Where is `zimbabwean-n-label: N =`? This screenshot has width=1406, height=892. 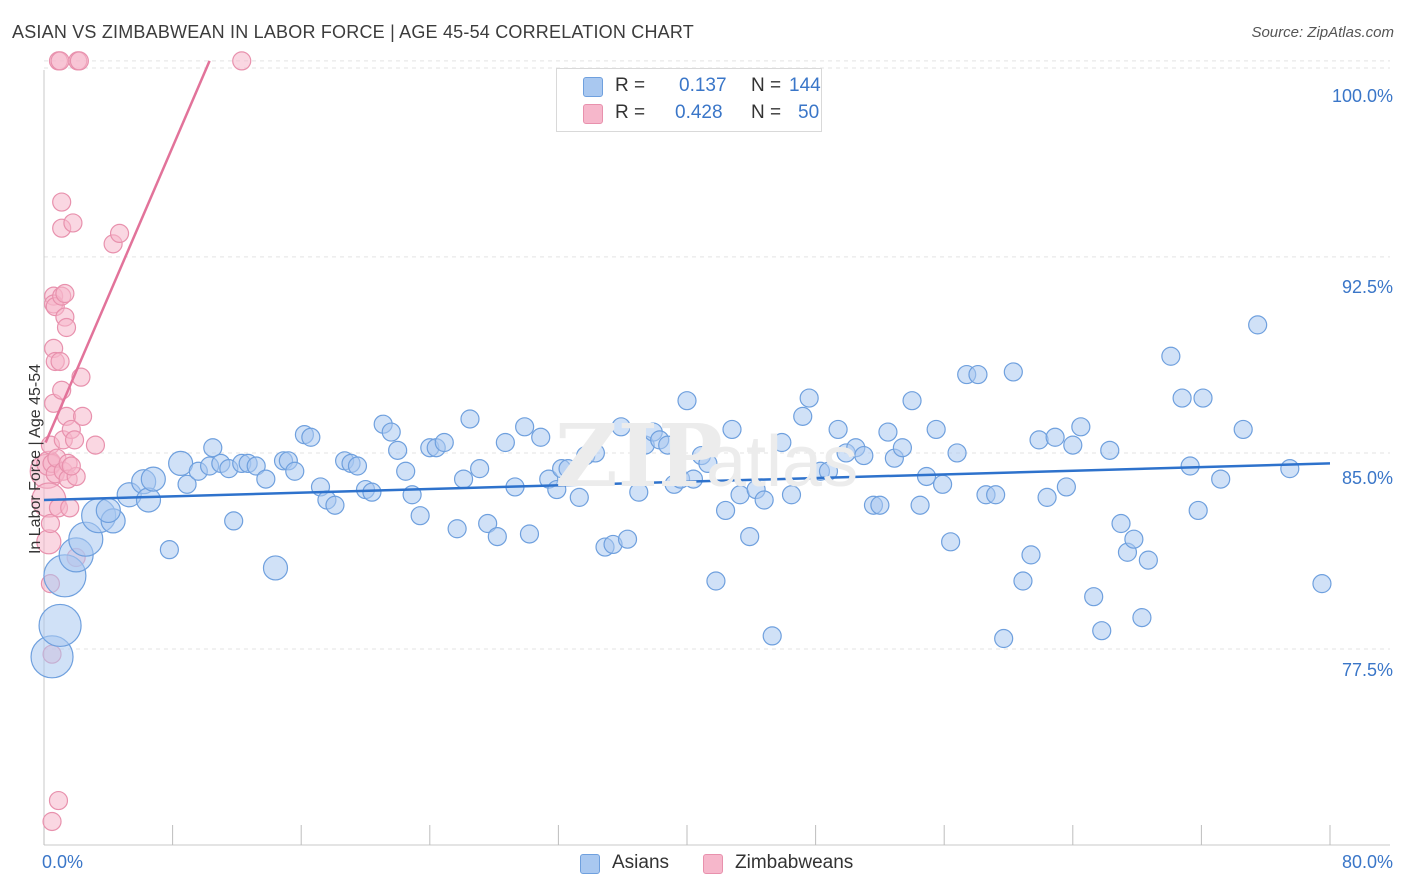
zimbabwean-n-label: N = is located at coordinates (766, 112).